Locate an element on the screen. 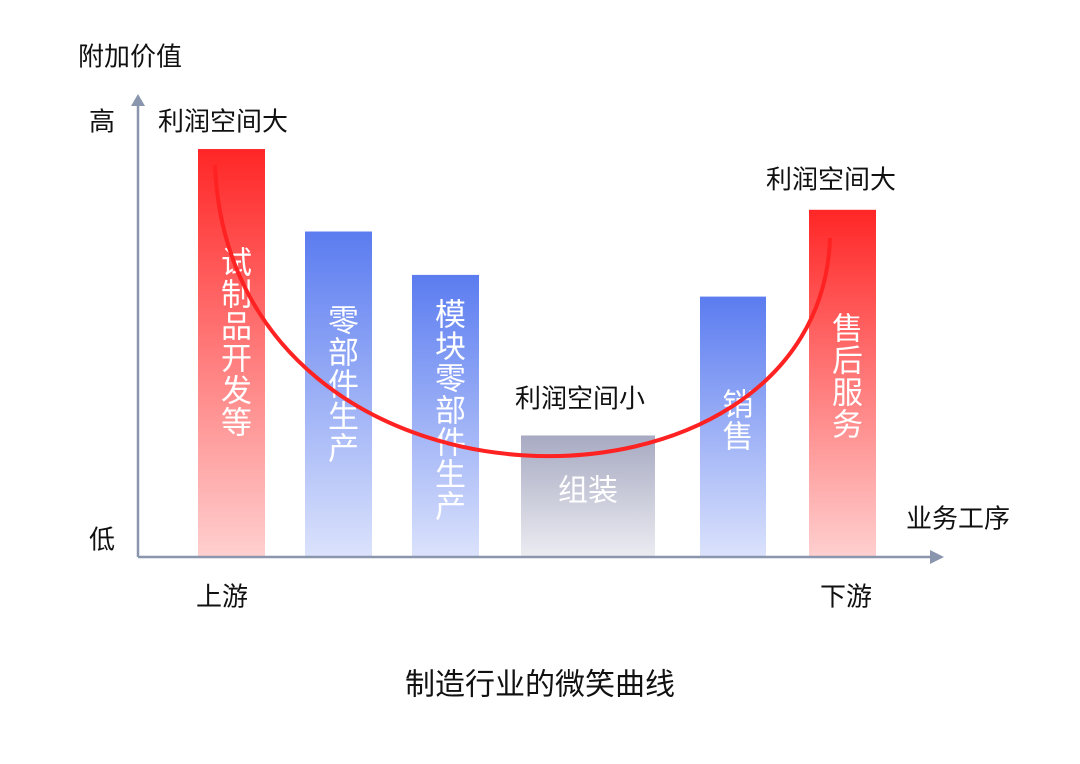  x-end-label: 下游 is located at coordinates (846, 598).